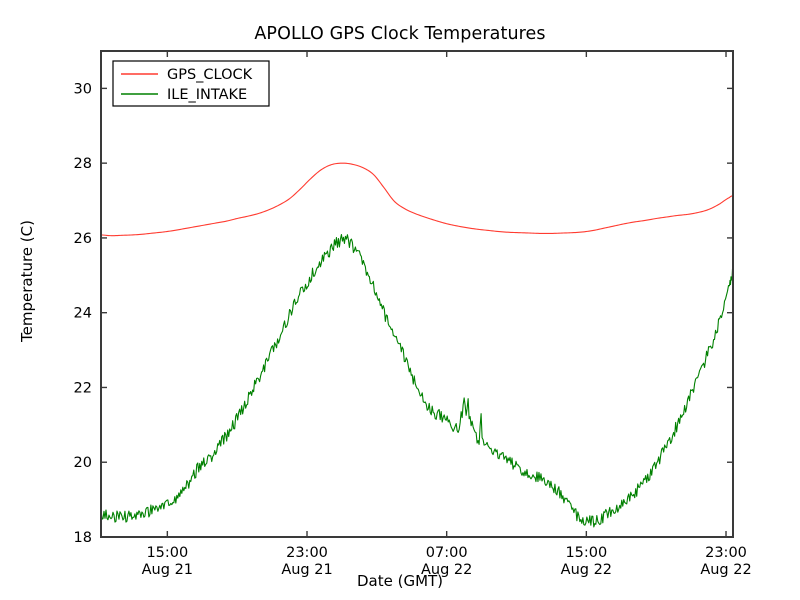  Describe the element at coordinates (400, 34) in the screenshot. I see `chart-title: APOLLO GPS Clock Temperatures` at that location.